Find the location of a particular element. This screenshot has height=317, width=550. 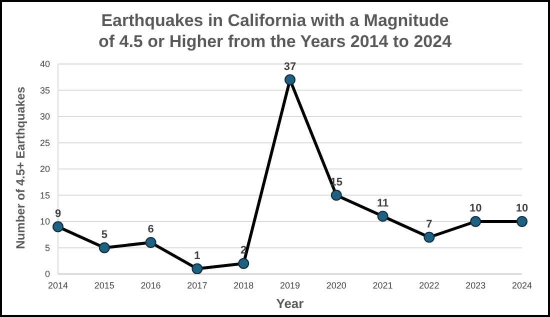

data-label: 6 is located at coordinates (151, 230).